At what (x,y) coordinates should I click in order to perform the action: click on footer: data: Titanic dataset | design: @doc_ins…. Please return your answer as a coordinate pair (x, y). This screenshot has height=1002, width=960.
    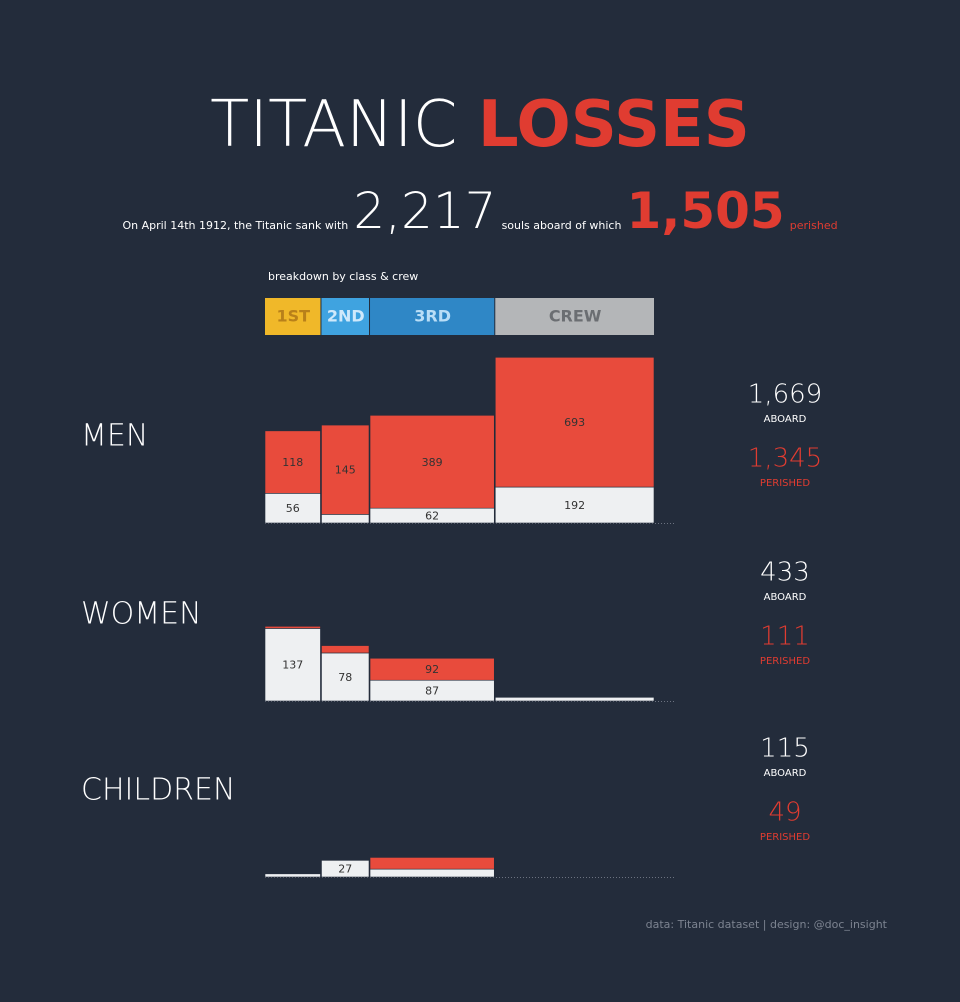
    Looking at the image, I should click on (767, 924).